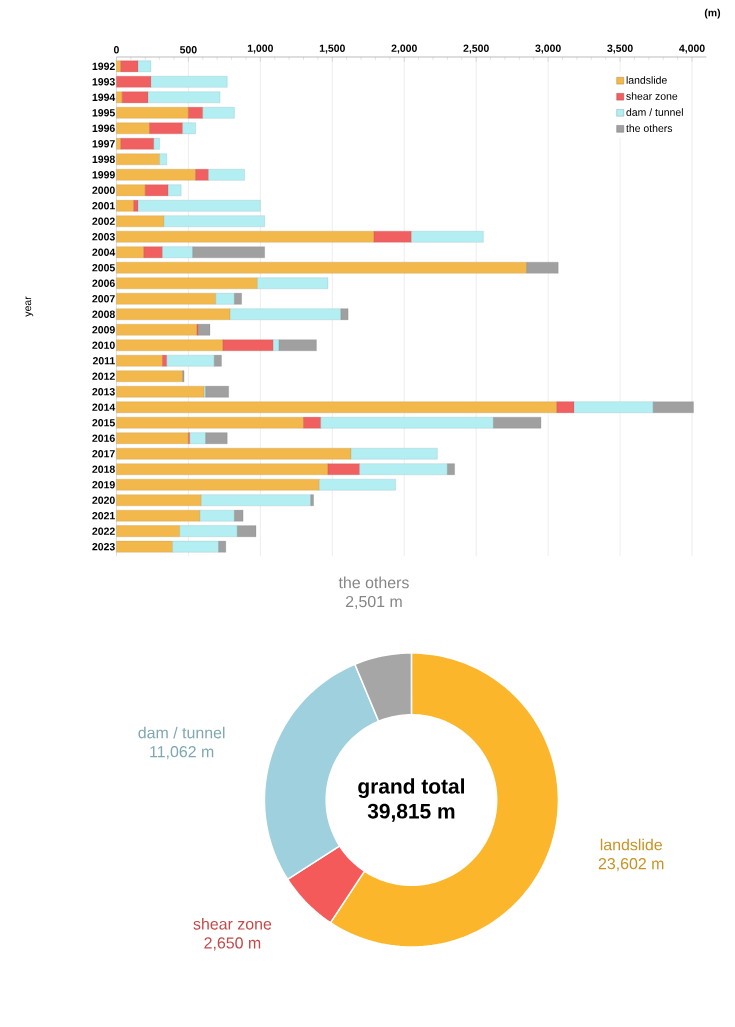 This screenshot has width=735, height=1027. What do you see at coordinates (103, 283) in the screenshot?
I see `y-tick-label: 2006` at bounding box center [103, 283].